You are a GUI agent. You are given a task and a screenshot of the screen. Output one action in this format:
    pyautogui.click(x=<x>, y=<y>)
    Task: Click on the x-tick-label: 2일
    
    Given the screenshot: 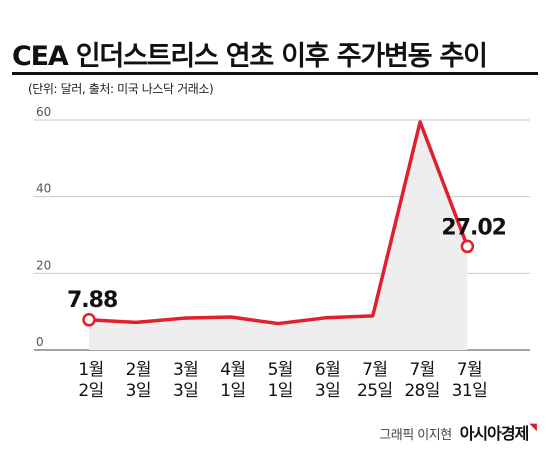 What is the action you would take?
    pyautogui.click(x=90, y=391)
    